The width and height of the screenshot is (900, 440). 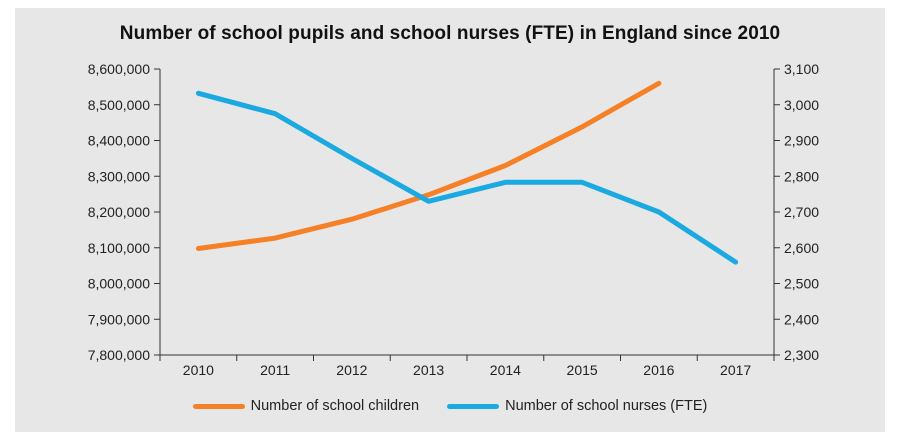 What do you see at coordinates (119, 176) in the screenshot?
I see `y-left-tick-label: 8,300,000` at bounding box center [119, 176].